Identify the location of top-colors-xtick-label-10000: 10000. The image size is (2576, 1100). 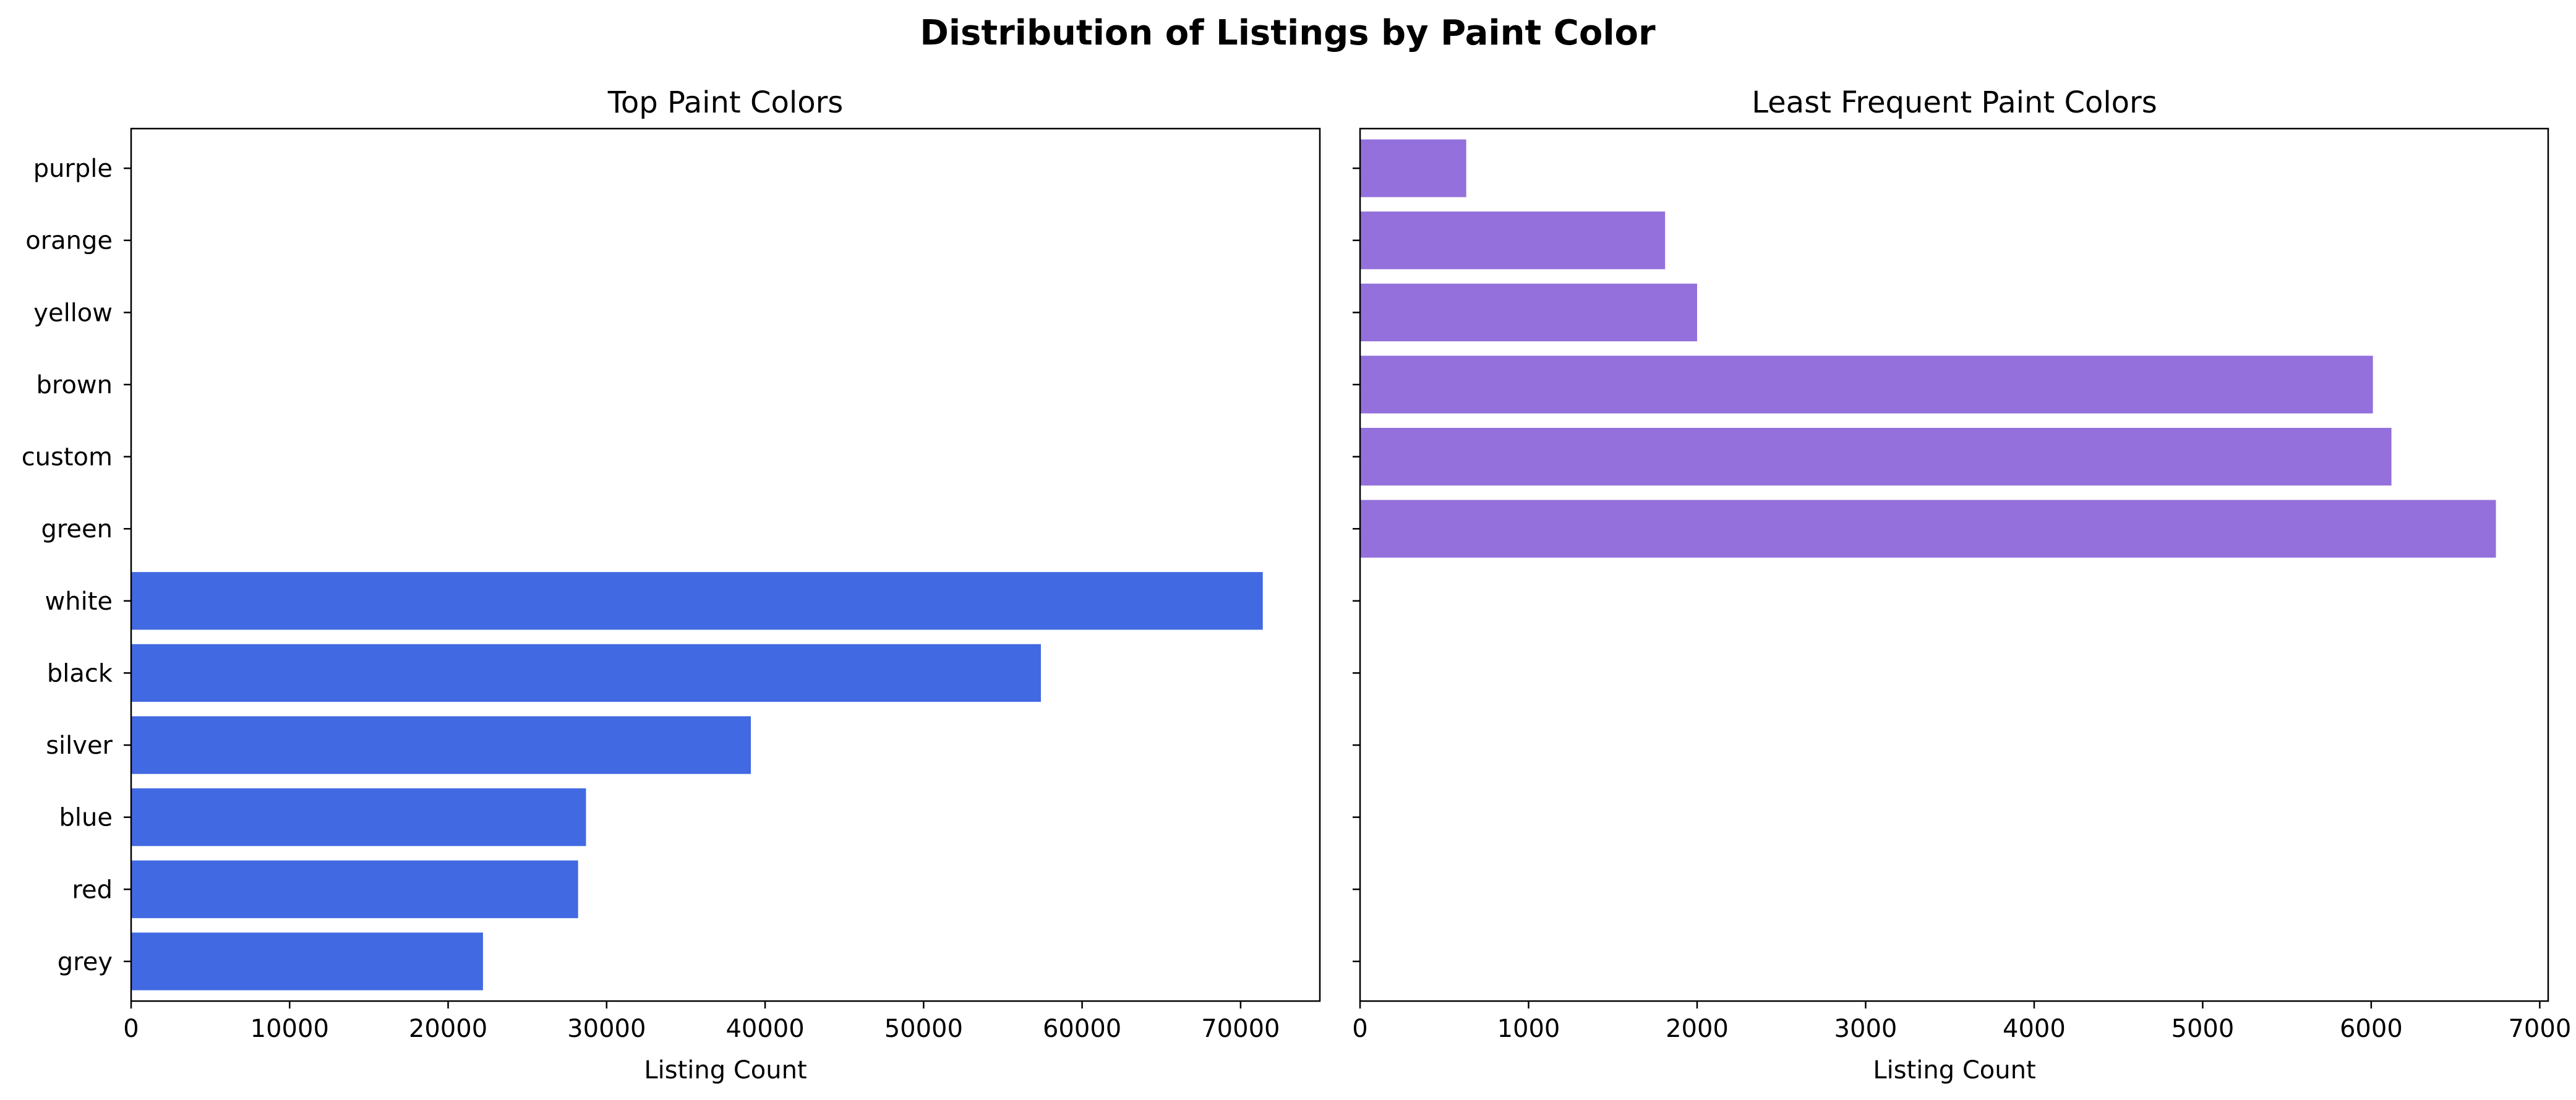
(289, 1029).